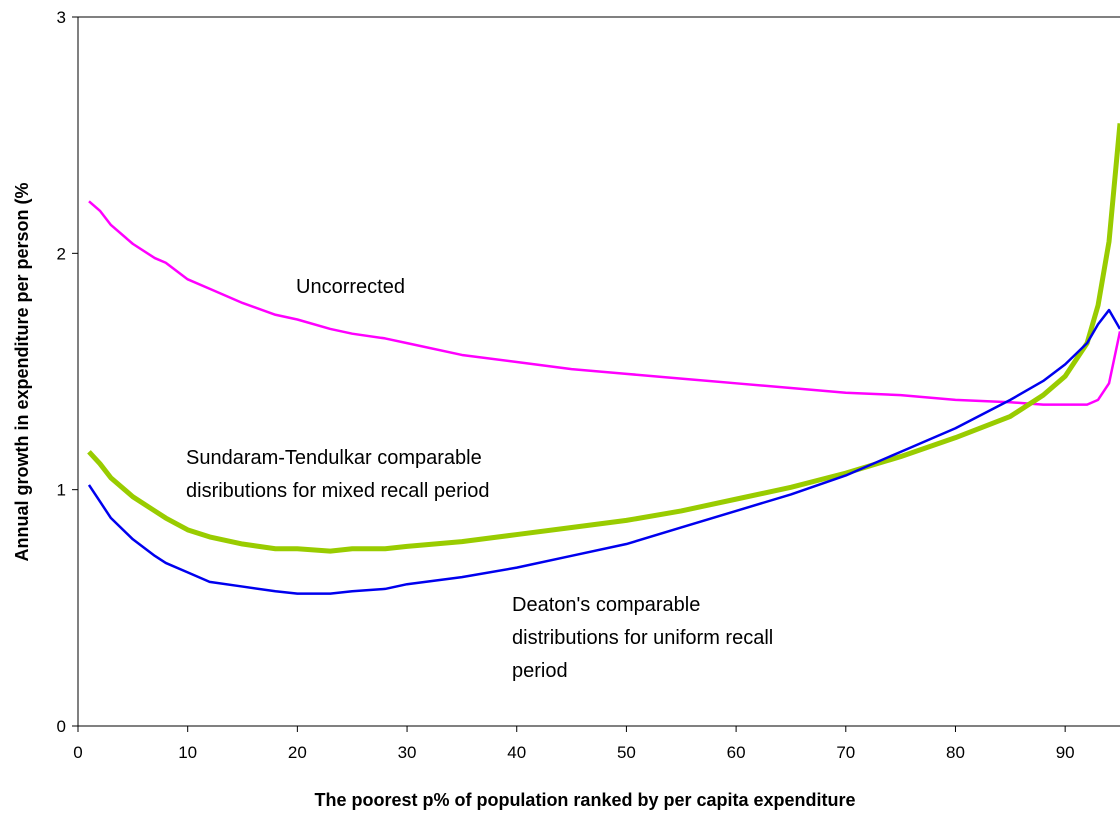 The image size is (1120, 825). What do you see at coordinates (606, 605) in the screenshot?
I see `annotation: Deaton's comparable` at bounding box center [606, 605].